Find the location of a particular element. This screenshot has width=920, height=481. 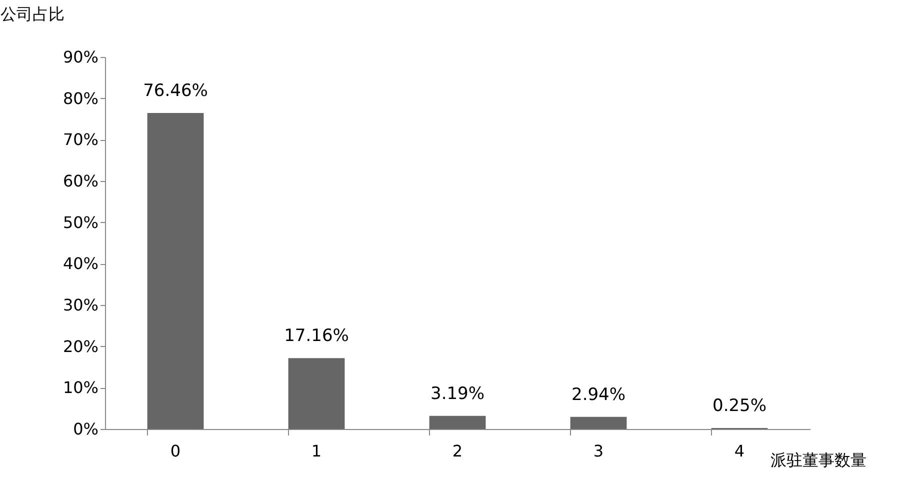

x-tick-label: 4 is located at coordinates (739, 451).